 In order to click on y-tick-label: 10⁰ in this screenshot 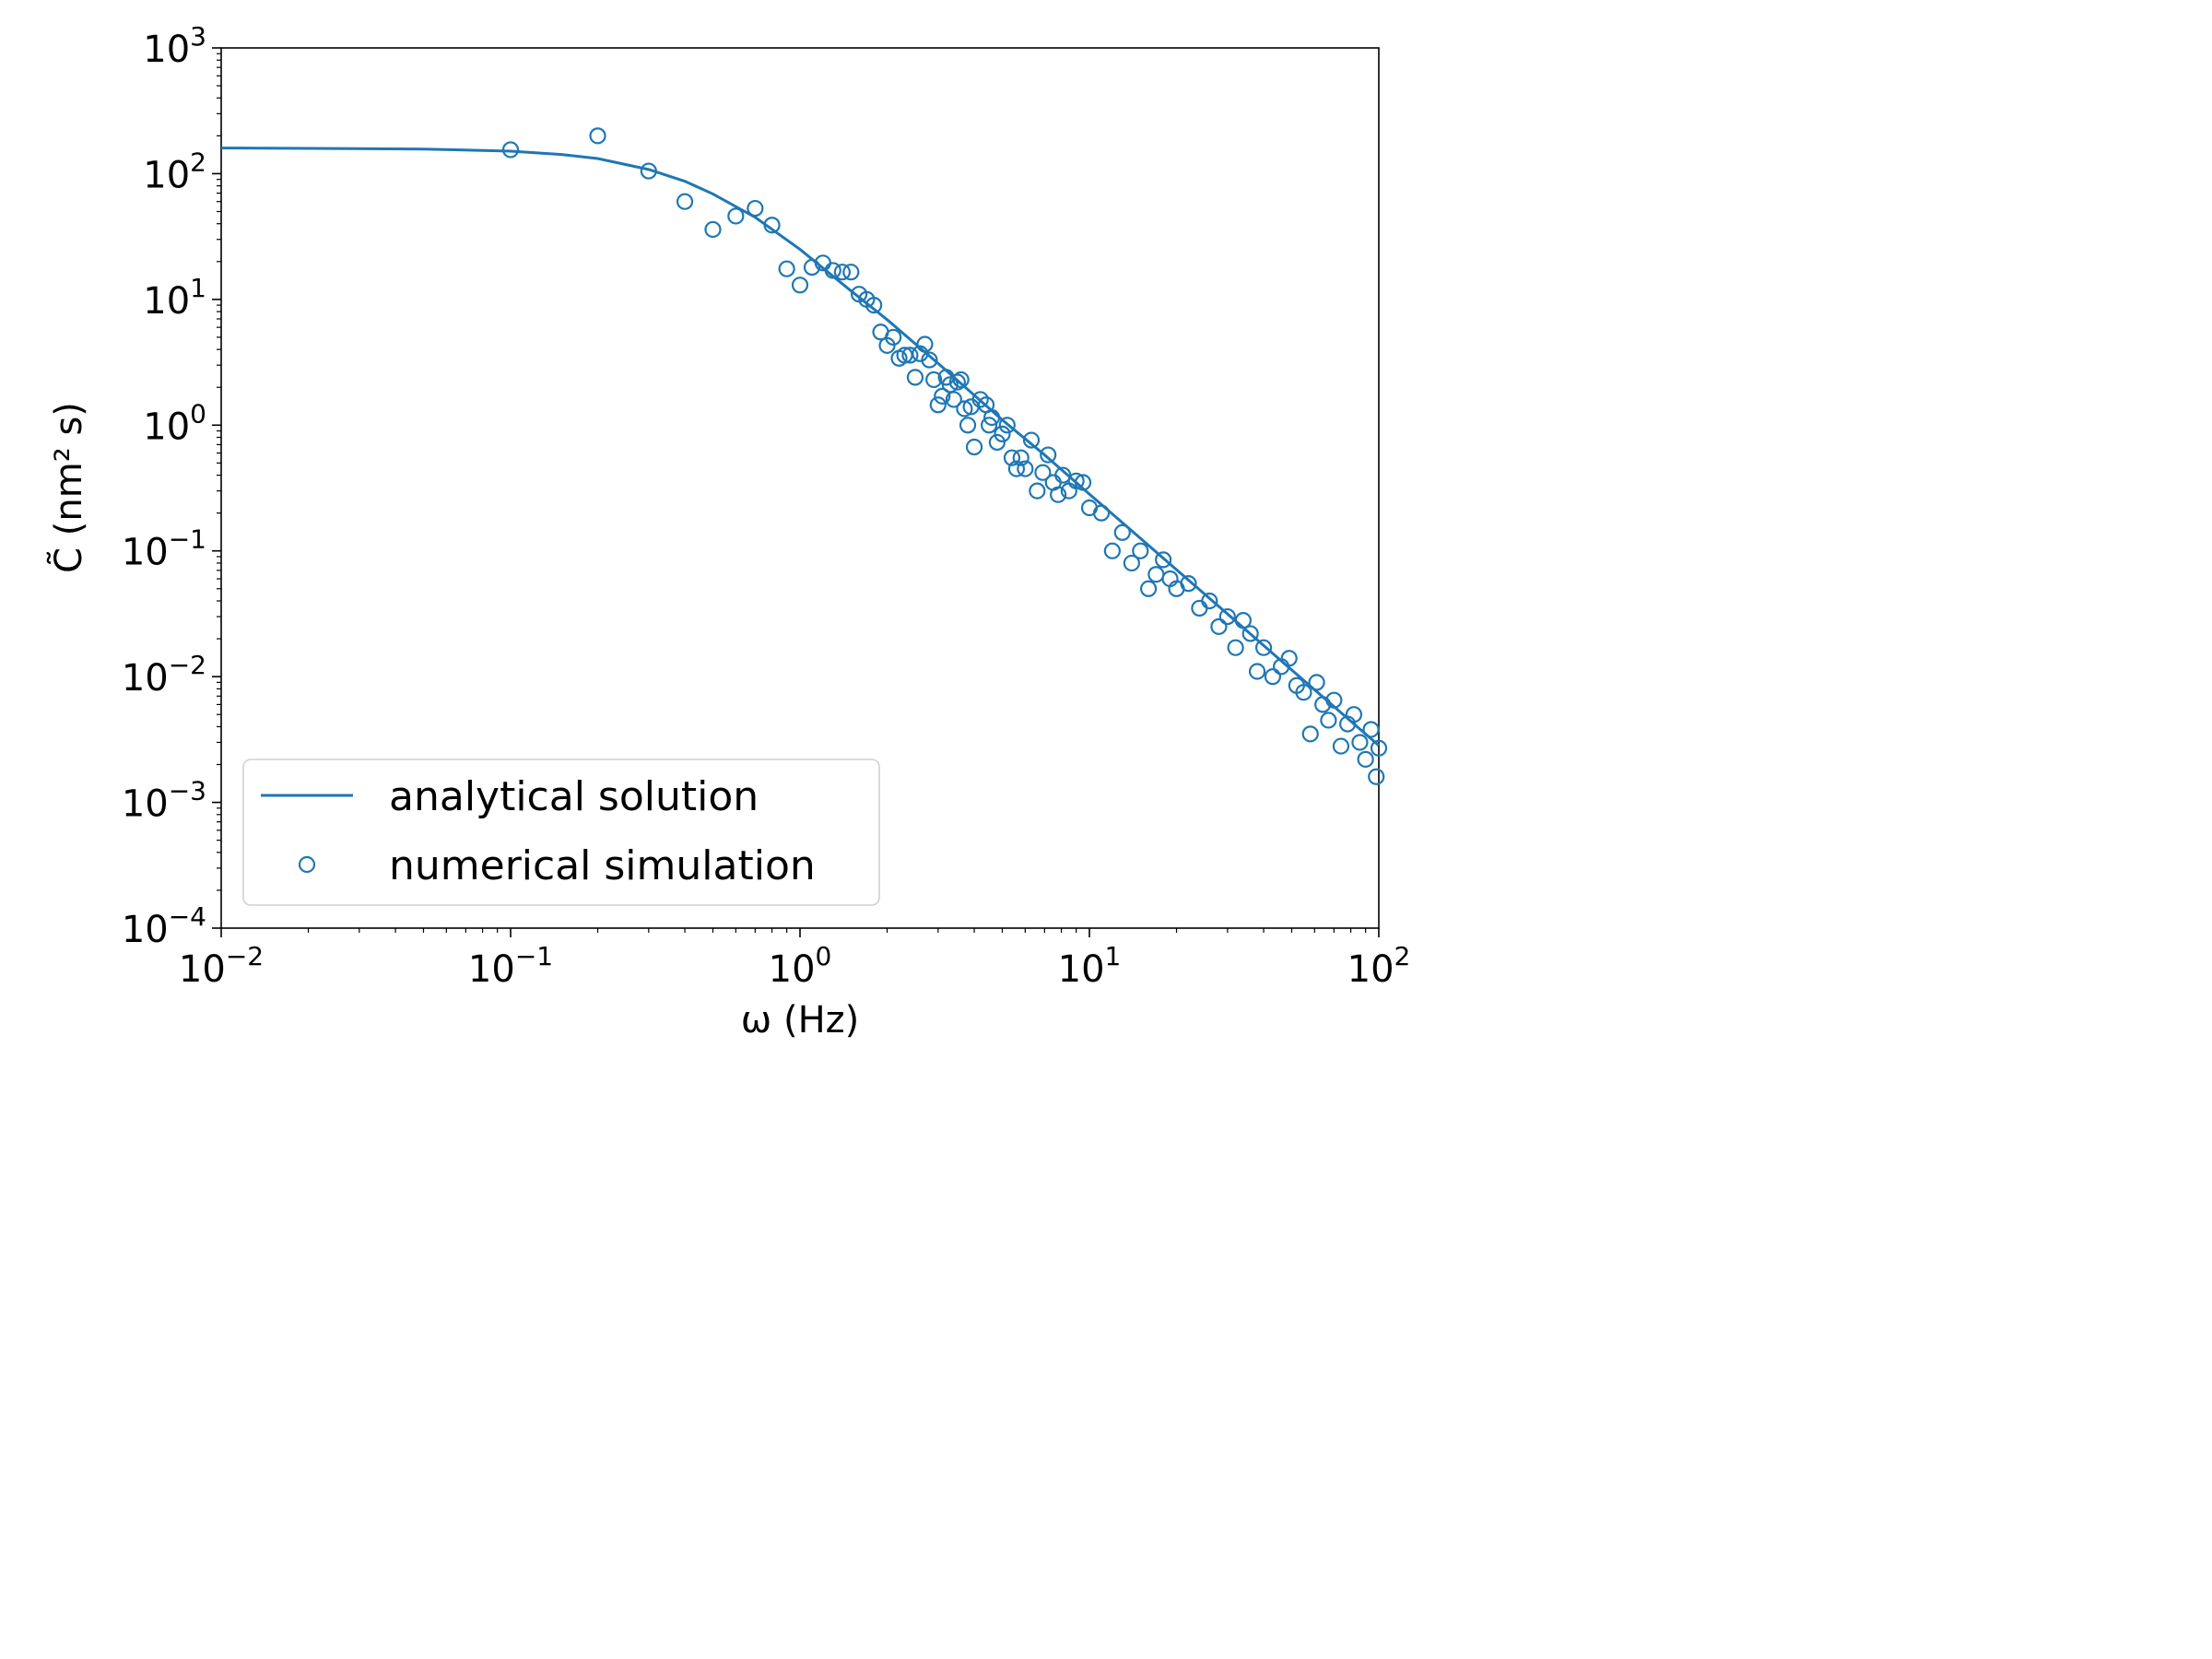, I will do `click(174, 423)`.